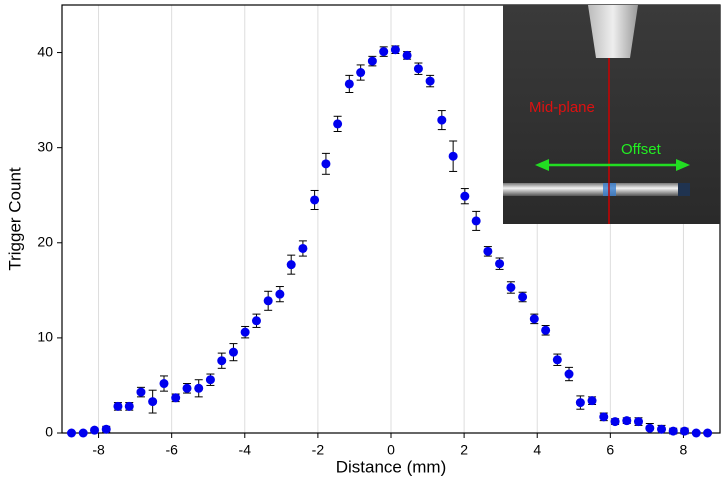  I want to click on x-tick-label: 6, so click(610, 450).